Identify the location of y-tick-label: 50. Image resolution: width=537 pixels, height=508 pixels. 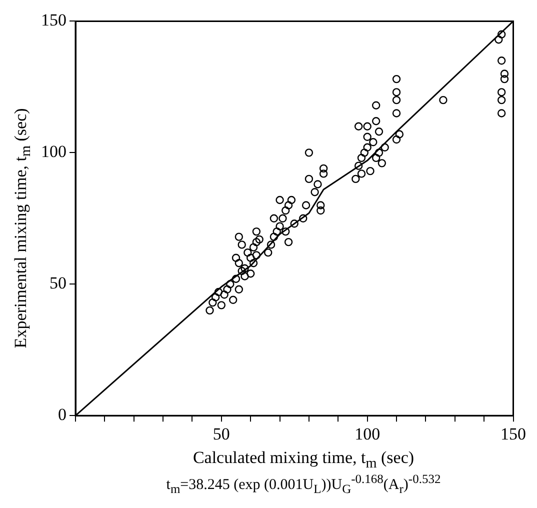
(58, 283).